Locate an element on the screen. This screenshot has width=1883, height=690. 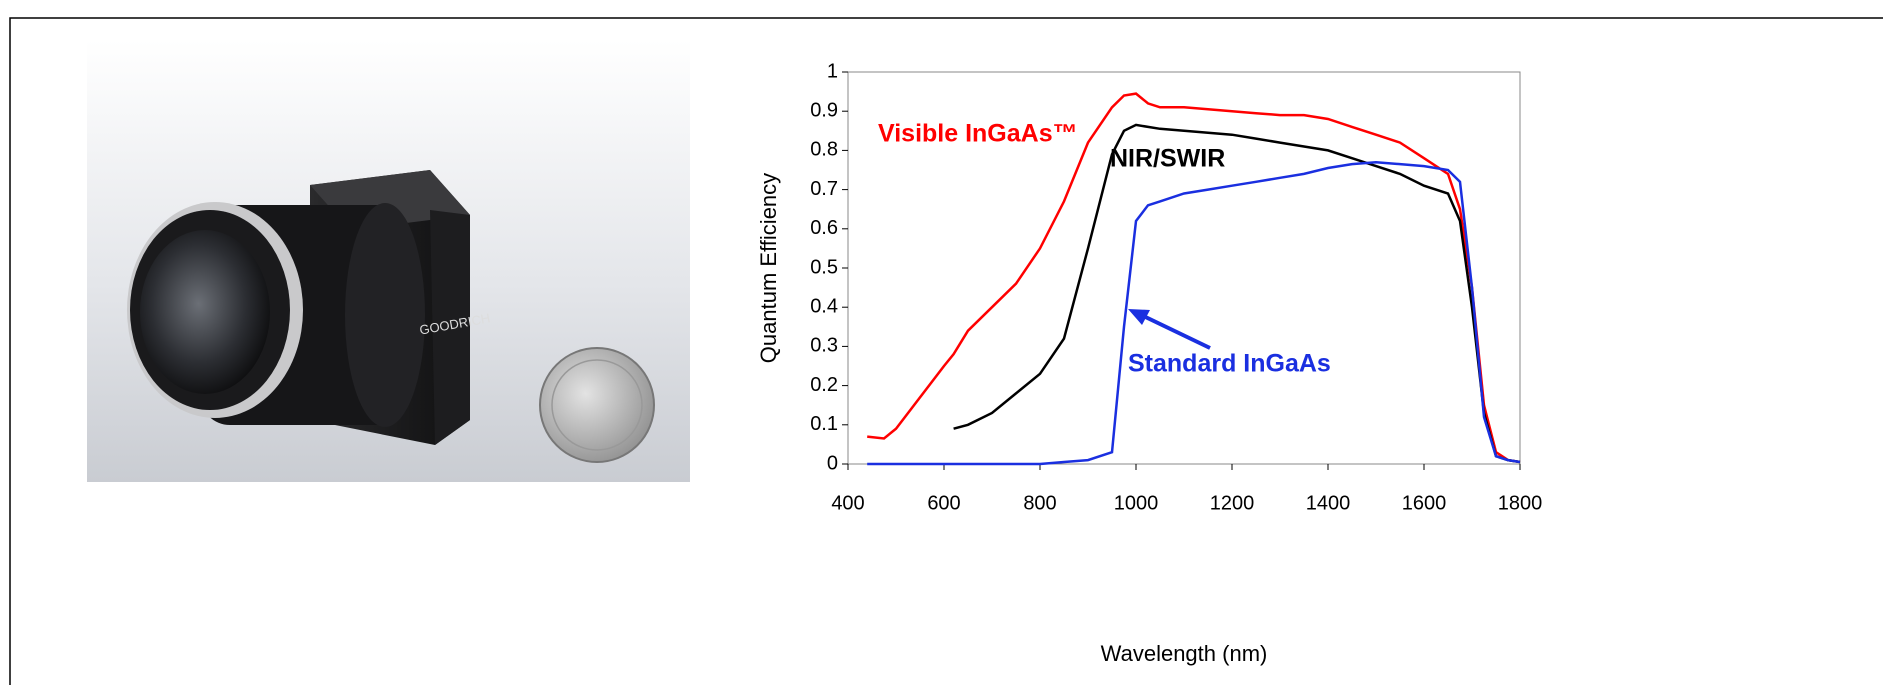
series-label: Standard InGaAs is located at coordinates (1229, 364).